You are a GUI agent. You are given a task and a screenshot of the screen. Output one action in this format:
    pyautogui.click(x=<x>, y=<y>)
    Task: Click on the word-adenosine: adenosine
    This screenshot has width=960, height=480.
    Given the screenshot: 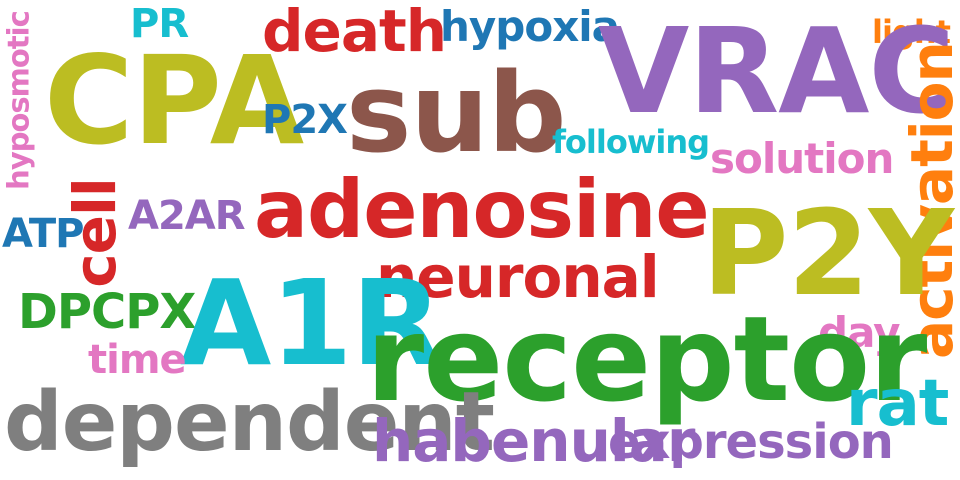 What is the action you would take?
    pyautogui.click(x=482, y=209)
    